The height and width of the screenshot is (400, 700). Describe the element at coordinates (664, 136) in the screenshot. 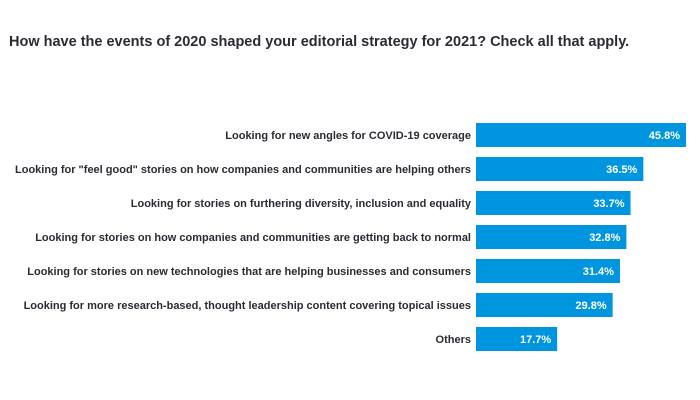

I see `value-label: 45.8%` at that location.